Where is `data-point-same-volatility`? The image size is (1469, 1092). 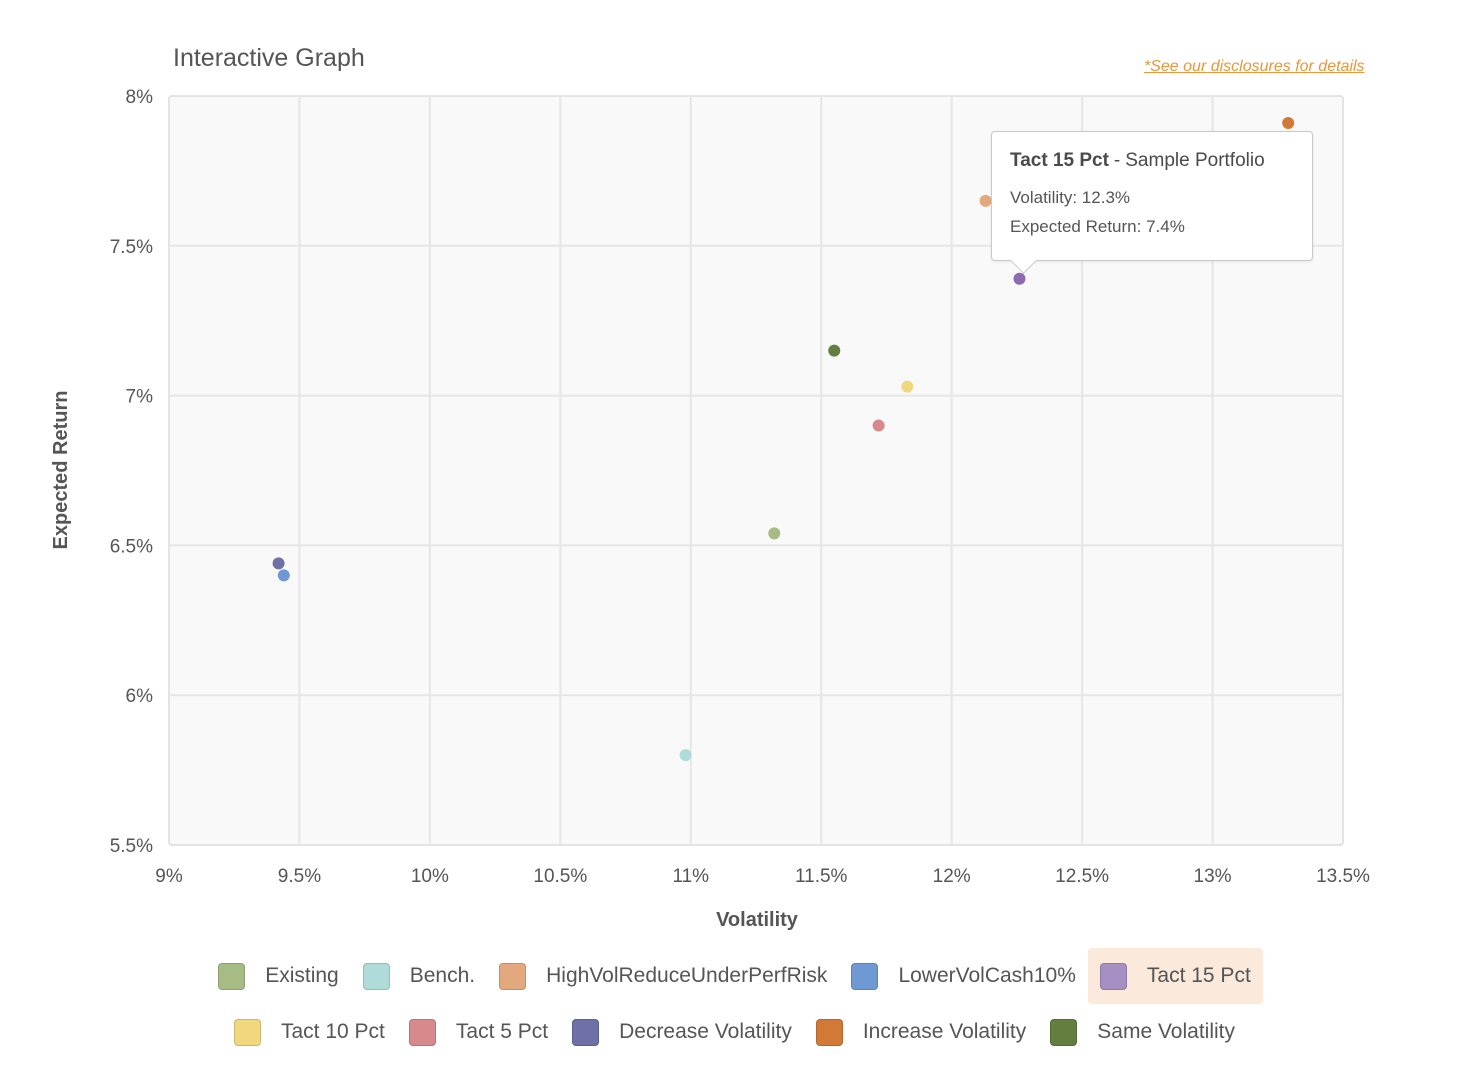 data-point-same-volatility is located at coordinates (834, 350).